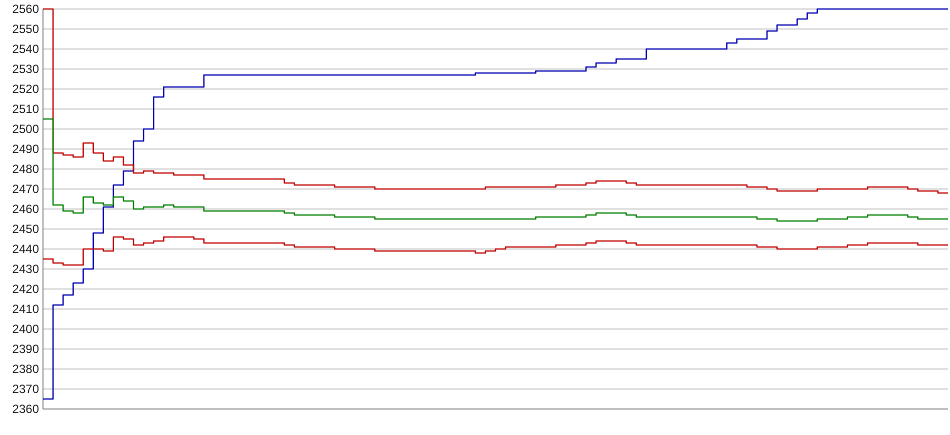 The width and height of the screenshot is (950, 435). Describe the element at coordinates (26, 169) in the screenshot. I see `y-tick-label: 2480` at that location.